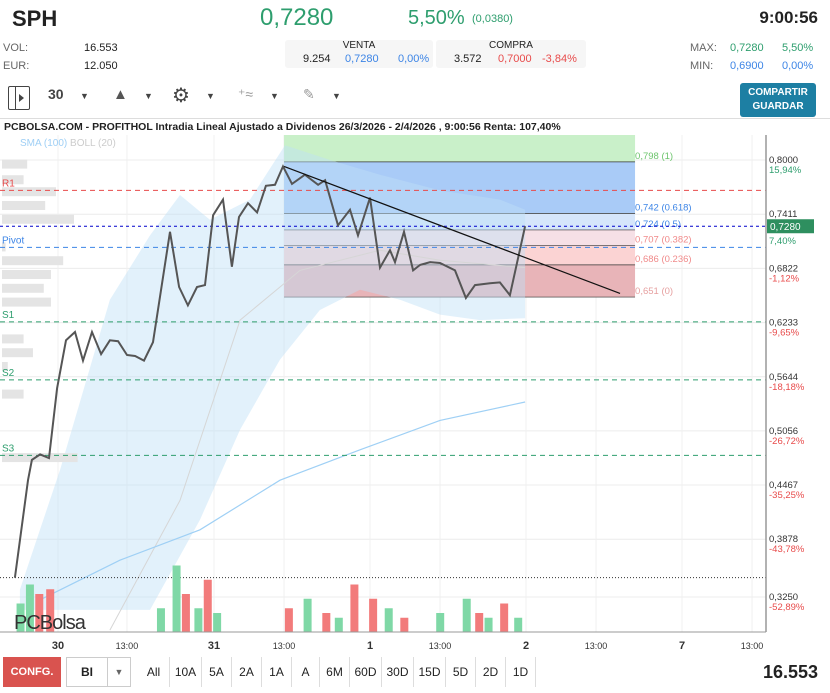  I want to click on range-10a: 10A, so click(186, 672).